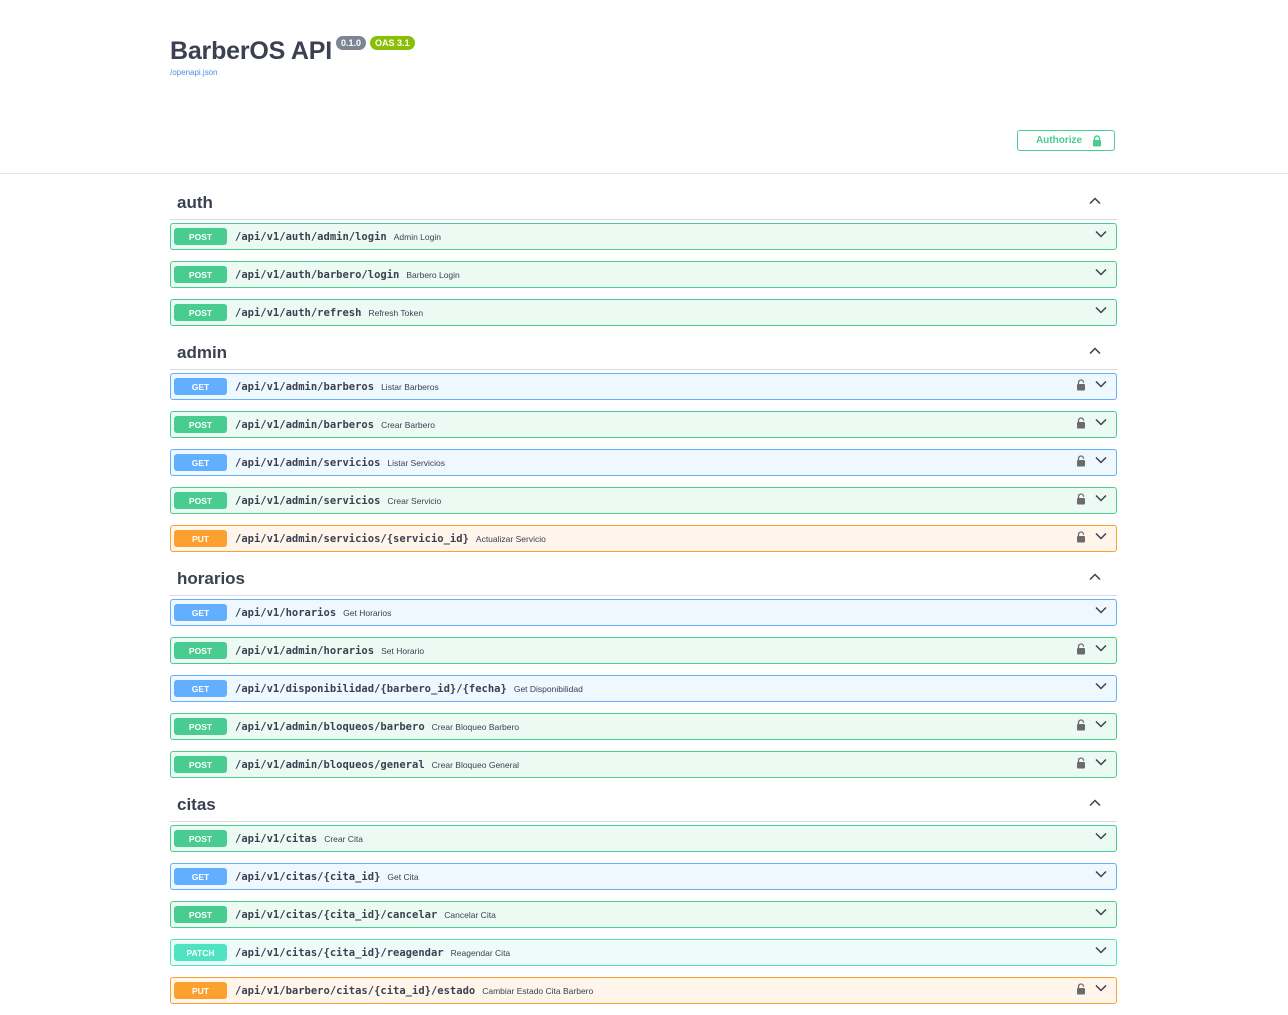 The width and height of the screenshot is (1288, 1015). Describe the element at coordinates (643, 386) in the screenshot. I see `operation-row: GET/api/v1/admin/barberos Listar Barberos` at that location.